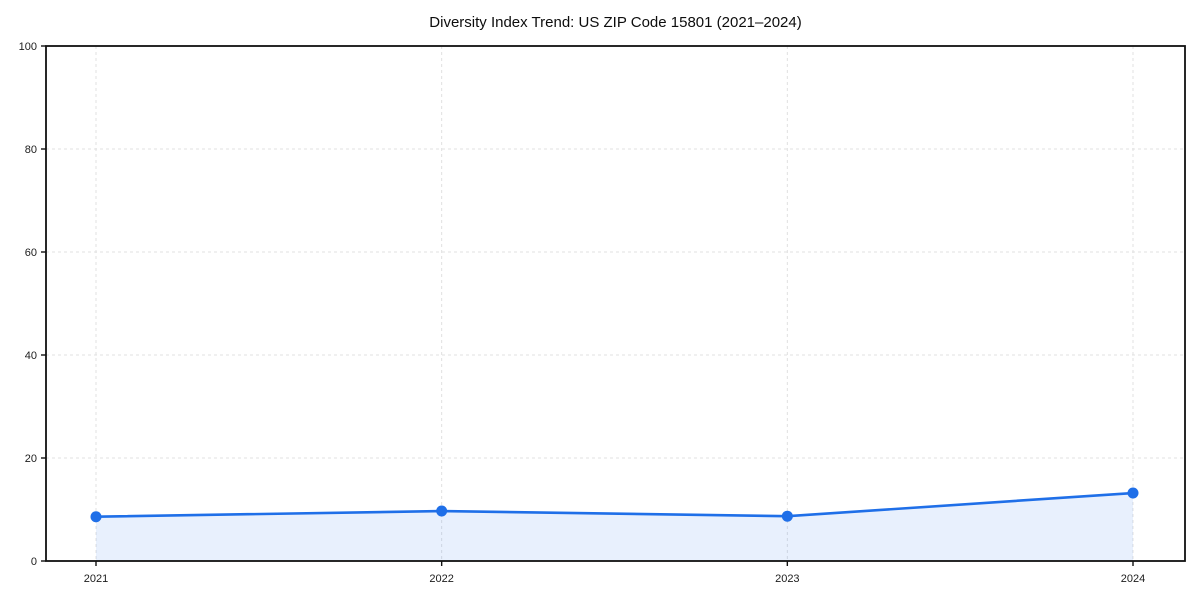 Image resolution: width=1200 pixels, height=600 pixels. Describe the element at coordinates (96, 579) in the screenshot. I see `x-axis-tick-label: 2021` at that location.